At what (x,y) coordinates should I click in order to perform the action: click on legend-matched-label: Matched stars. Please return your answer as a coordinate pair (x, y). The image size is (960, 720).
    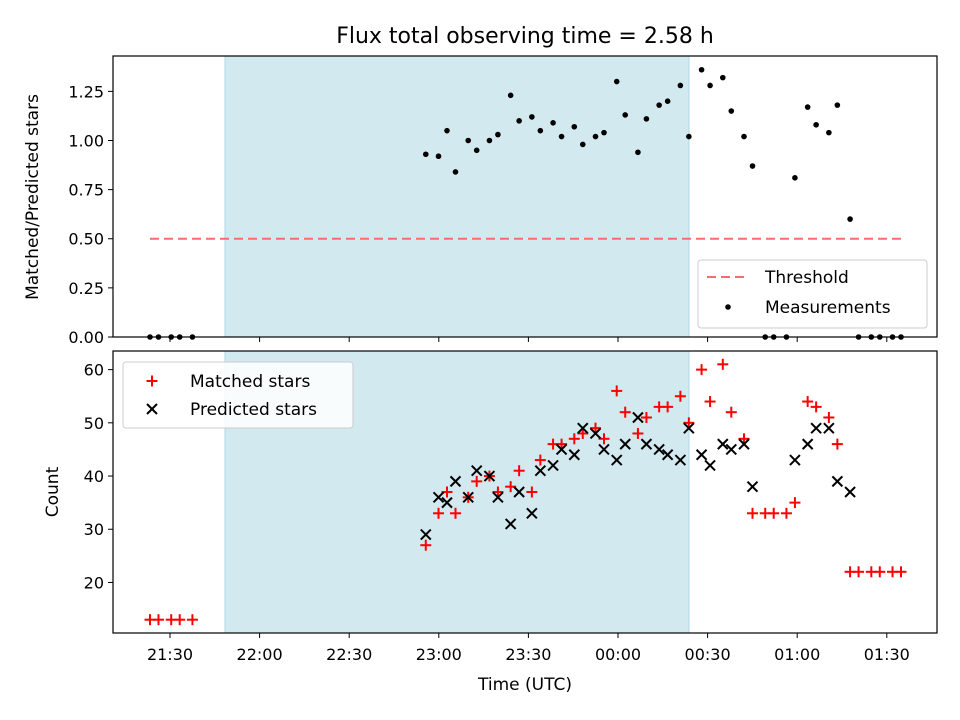
    Looking at the image, I should click on (250, 382).